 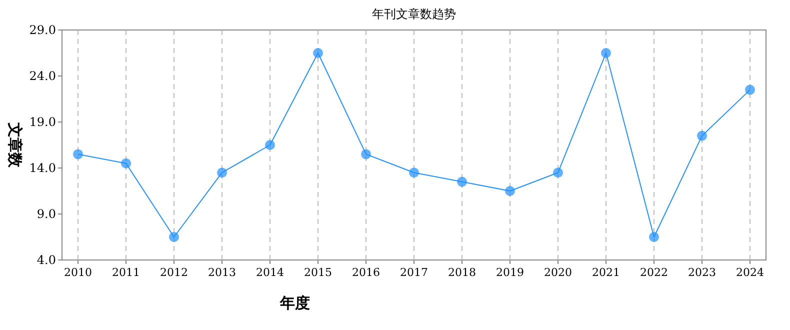 I want to click on x-tick-label: 2015, so click(x=318, y=272).